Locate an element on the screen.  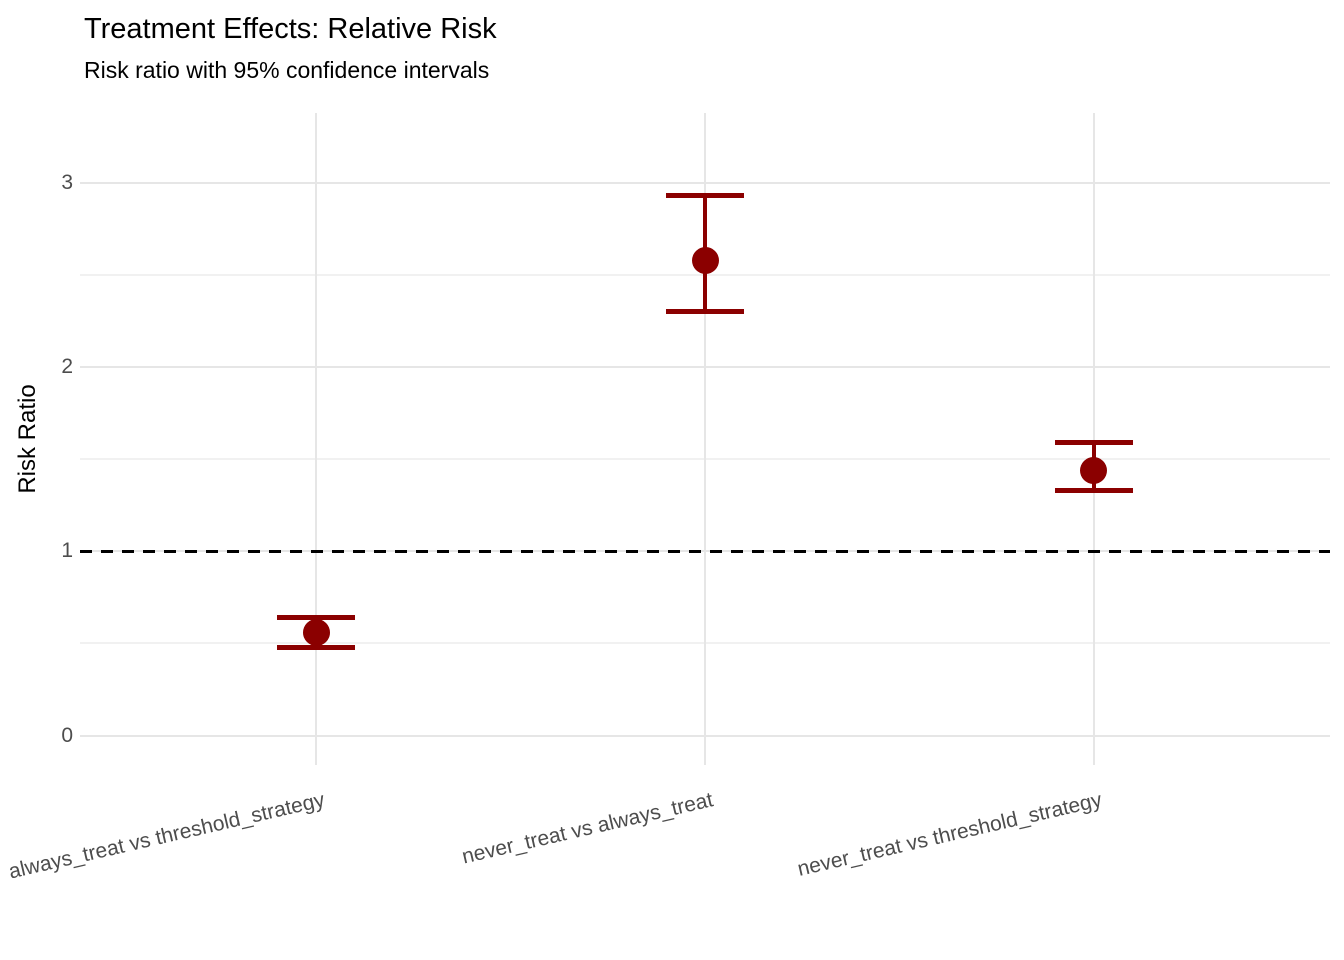
reference-line is located at coordinates (705, 551).